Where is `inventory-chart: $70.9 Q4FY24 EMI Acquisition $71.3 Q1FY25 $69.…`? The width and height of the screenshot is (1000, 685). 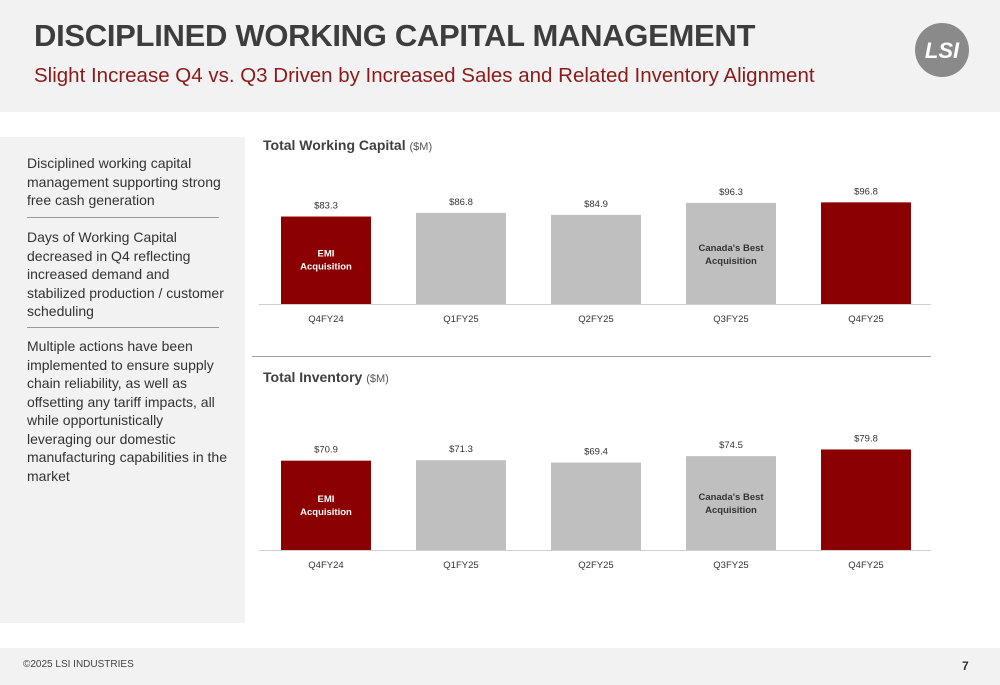
inventory-chart: $70.9 Q4FY24 EMI Acquisition $71.3 Q1FY25 $69.… is located at coordinates (595, 502).